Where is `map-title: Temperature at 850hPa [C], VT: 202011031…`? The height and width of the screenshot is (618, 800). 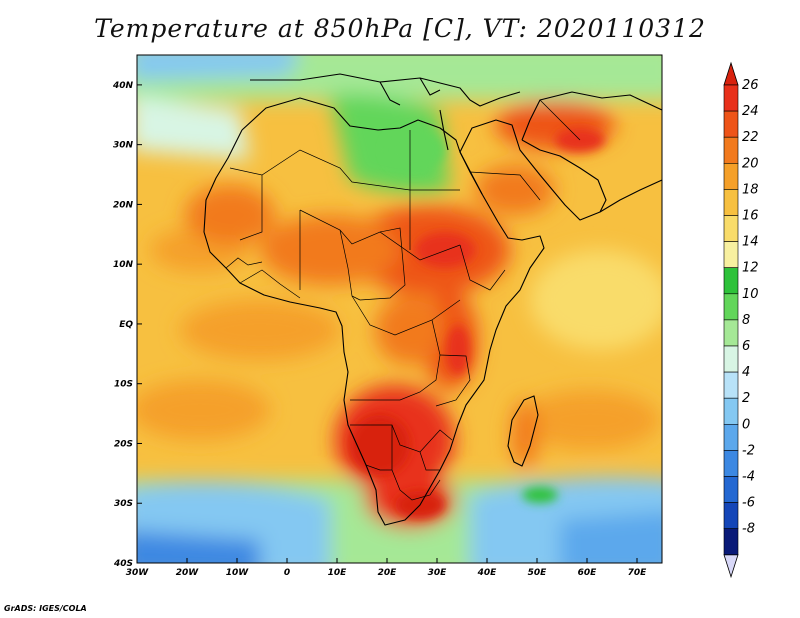 map-title: Temperature at 850hPa [C], VT: 202011031… is located at coordinates (400, 28).